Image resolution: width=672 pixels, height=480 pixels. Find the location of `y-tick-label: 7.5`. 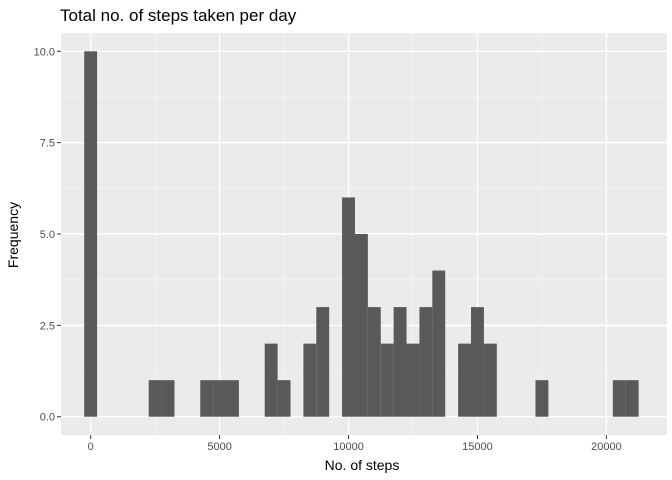

y-tick-label: 7.5 is located at coordinates (47, 144).